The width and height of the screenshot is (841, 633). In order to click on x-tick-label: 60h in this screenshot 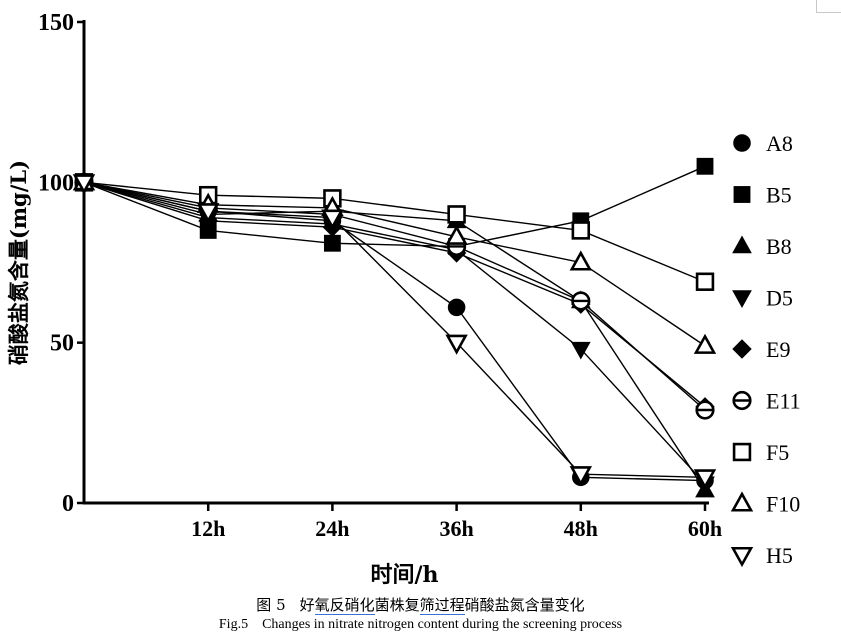, I will do `click(705, 528)`.